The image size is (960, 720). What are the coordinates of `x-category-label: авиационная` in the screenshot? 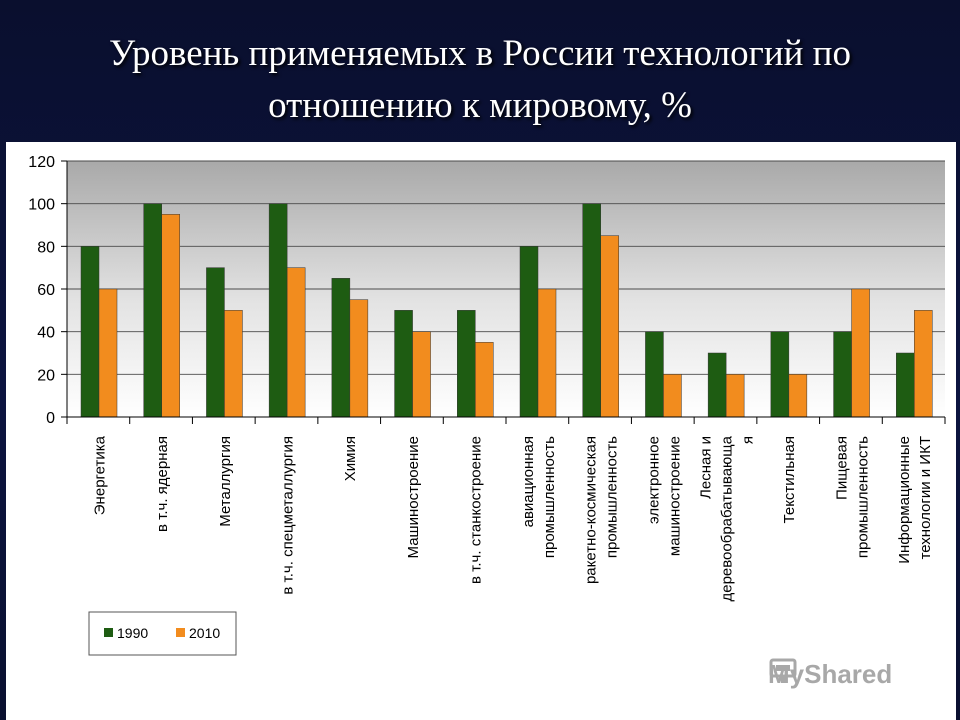 It's located at (528, 481).